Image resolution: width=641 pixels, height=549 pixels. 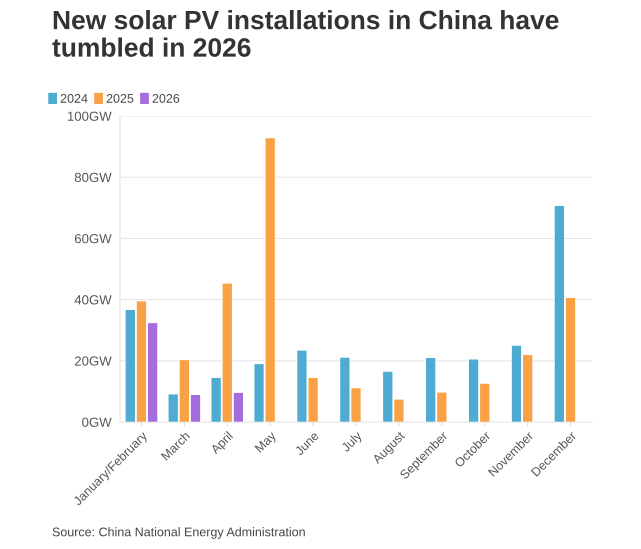 I want to click on y-tick-label: 40GW, so click(x=93, y=300).